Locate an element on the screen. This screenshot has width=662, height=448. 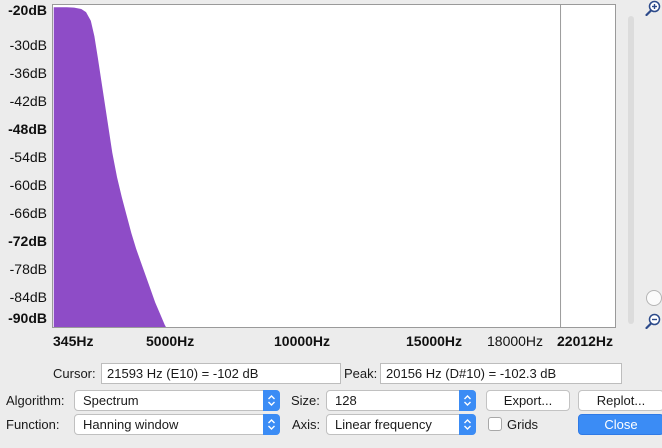
x-tick-label: 15000Hz is located at coordinates (434, 341).